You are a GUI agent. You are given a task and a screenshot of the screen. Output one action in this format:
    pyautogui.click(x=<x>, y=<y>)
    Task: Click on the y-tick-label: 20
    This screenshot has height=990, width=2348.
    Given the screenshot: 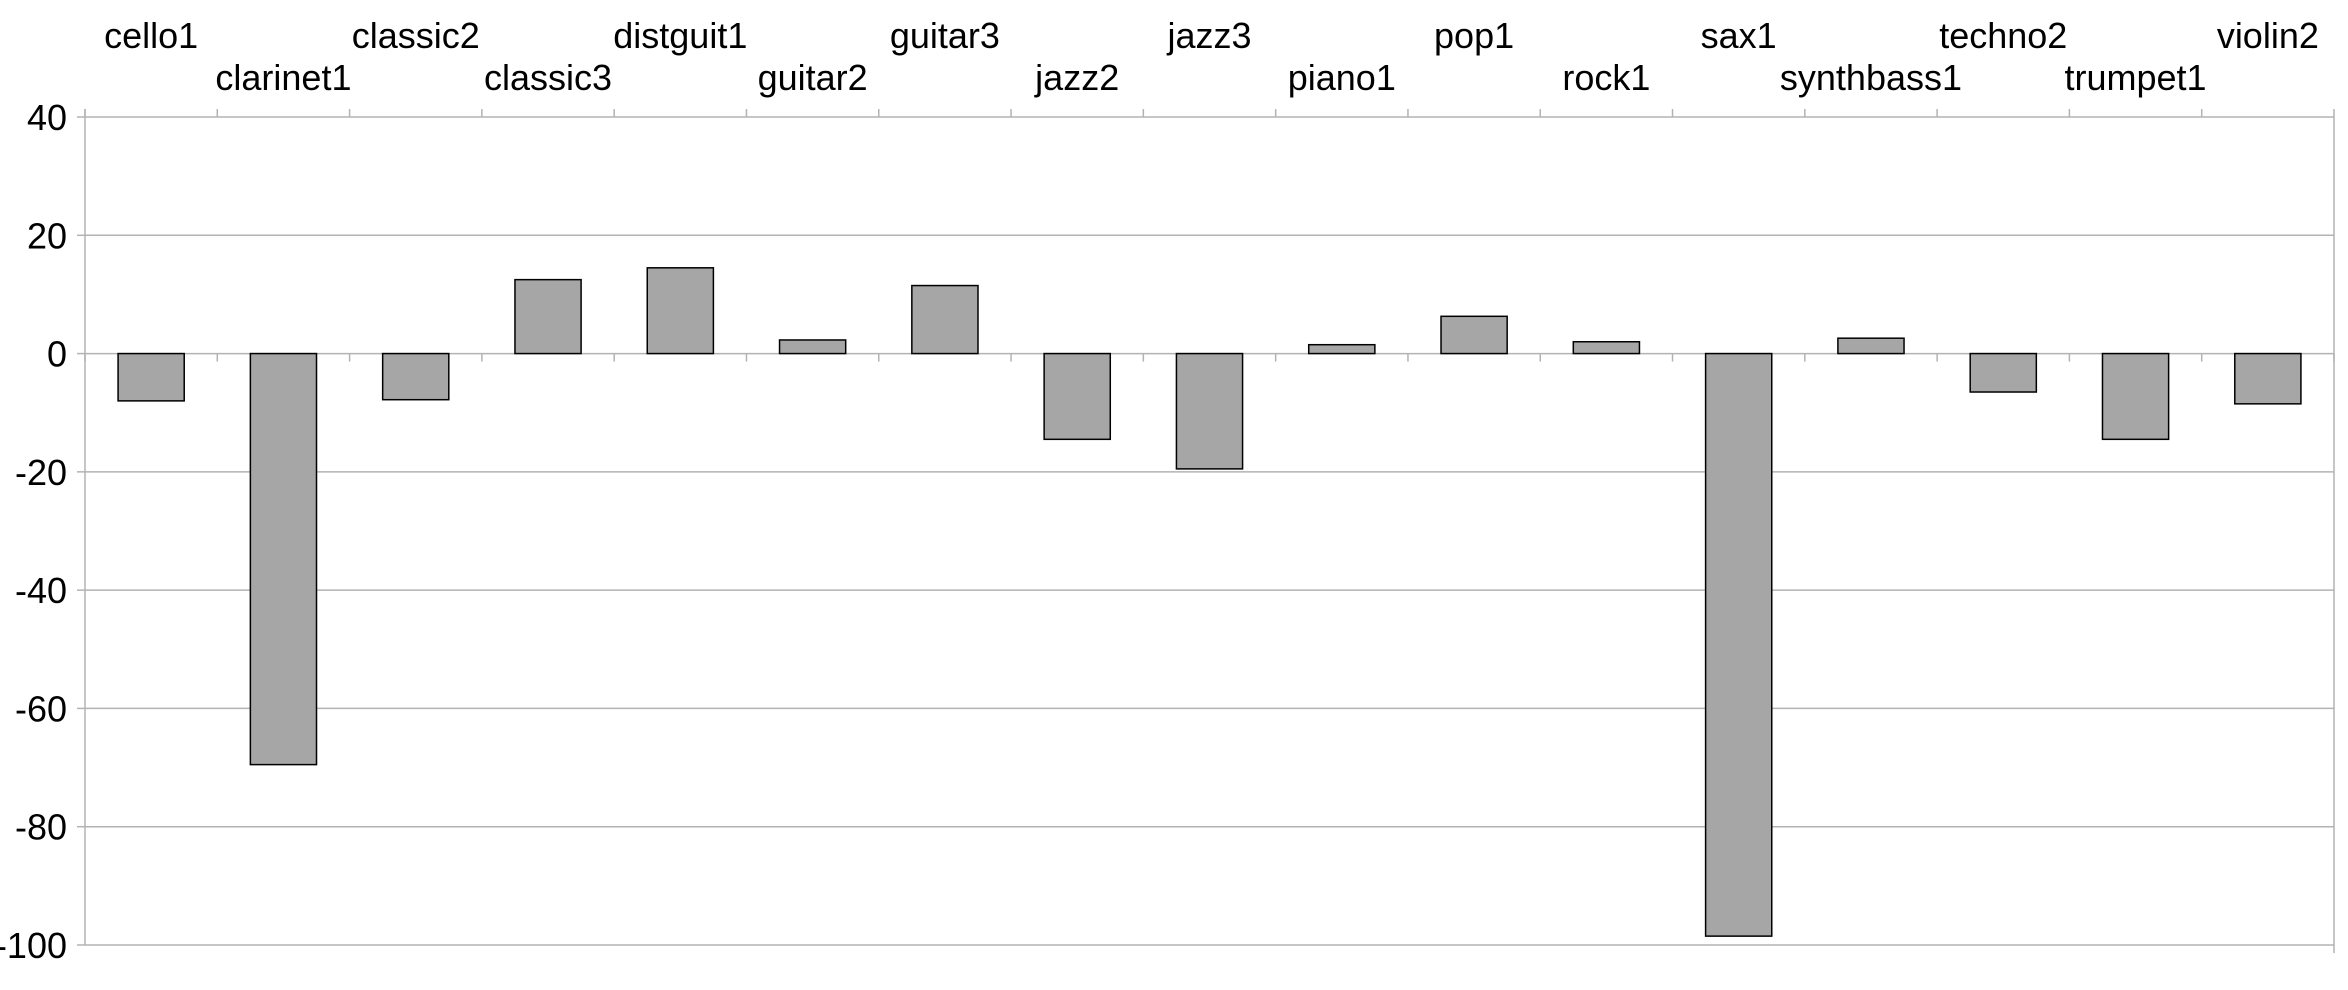 What is the action you would take?
    pyautogui.click(x=47, y=235)
    